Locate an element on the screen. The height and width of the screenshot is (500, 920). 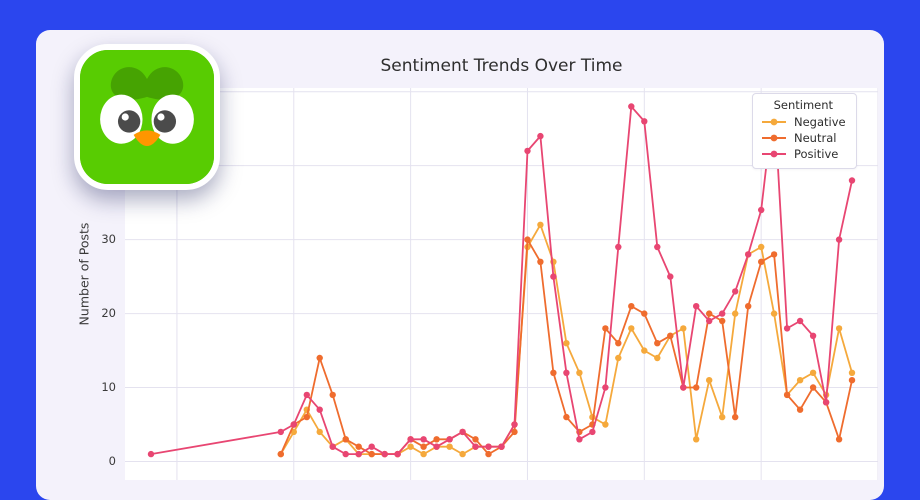
legend-entry-label: Neutral is located at coordinates (815, 138).